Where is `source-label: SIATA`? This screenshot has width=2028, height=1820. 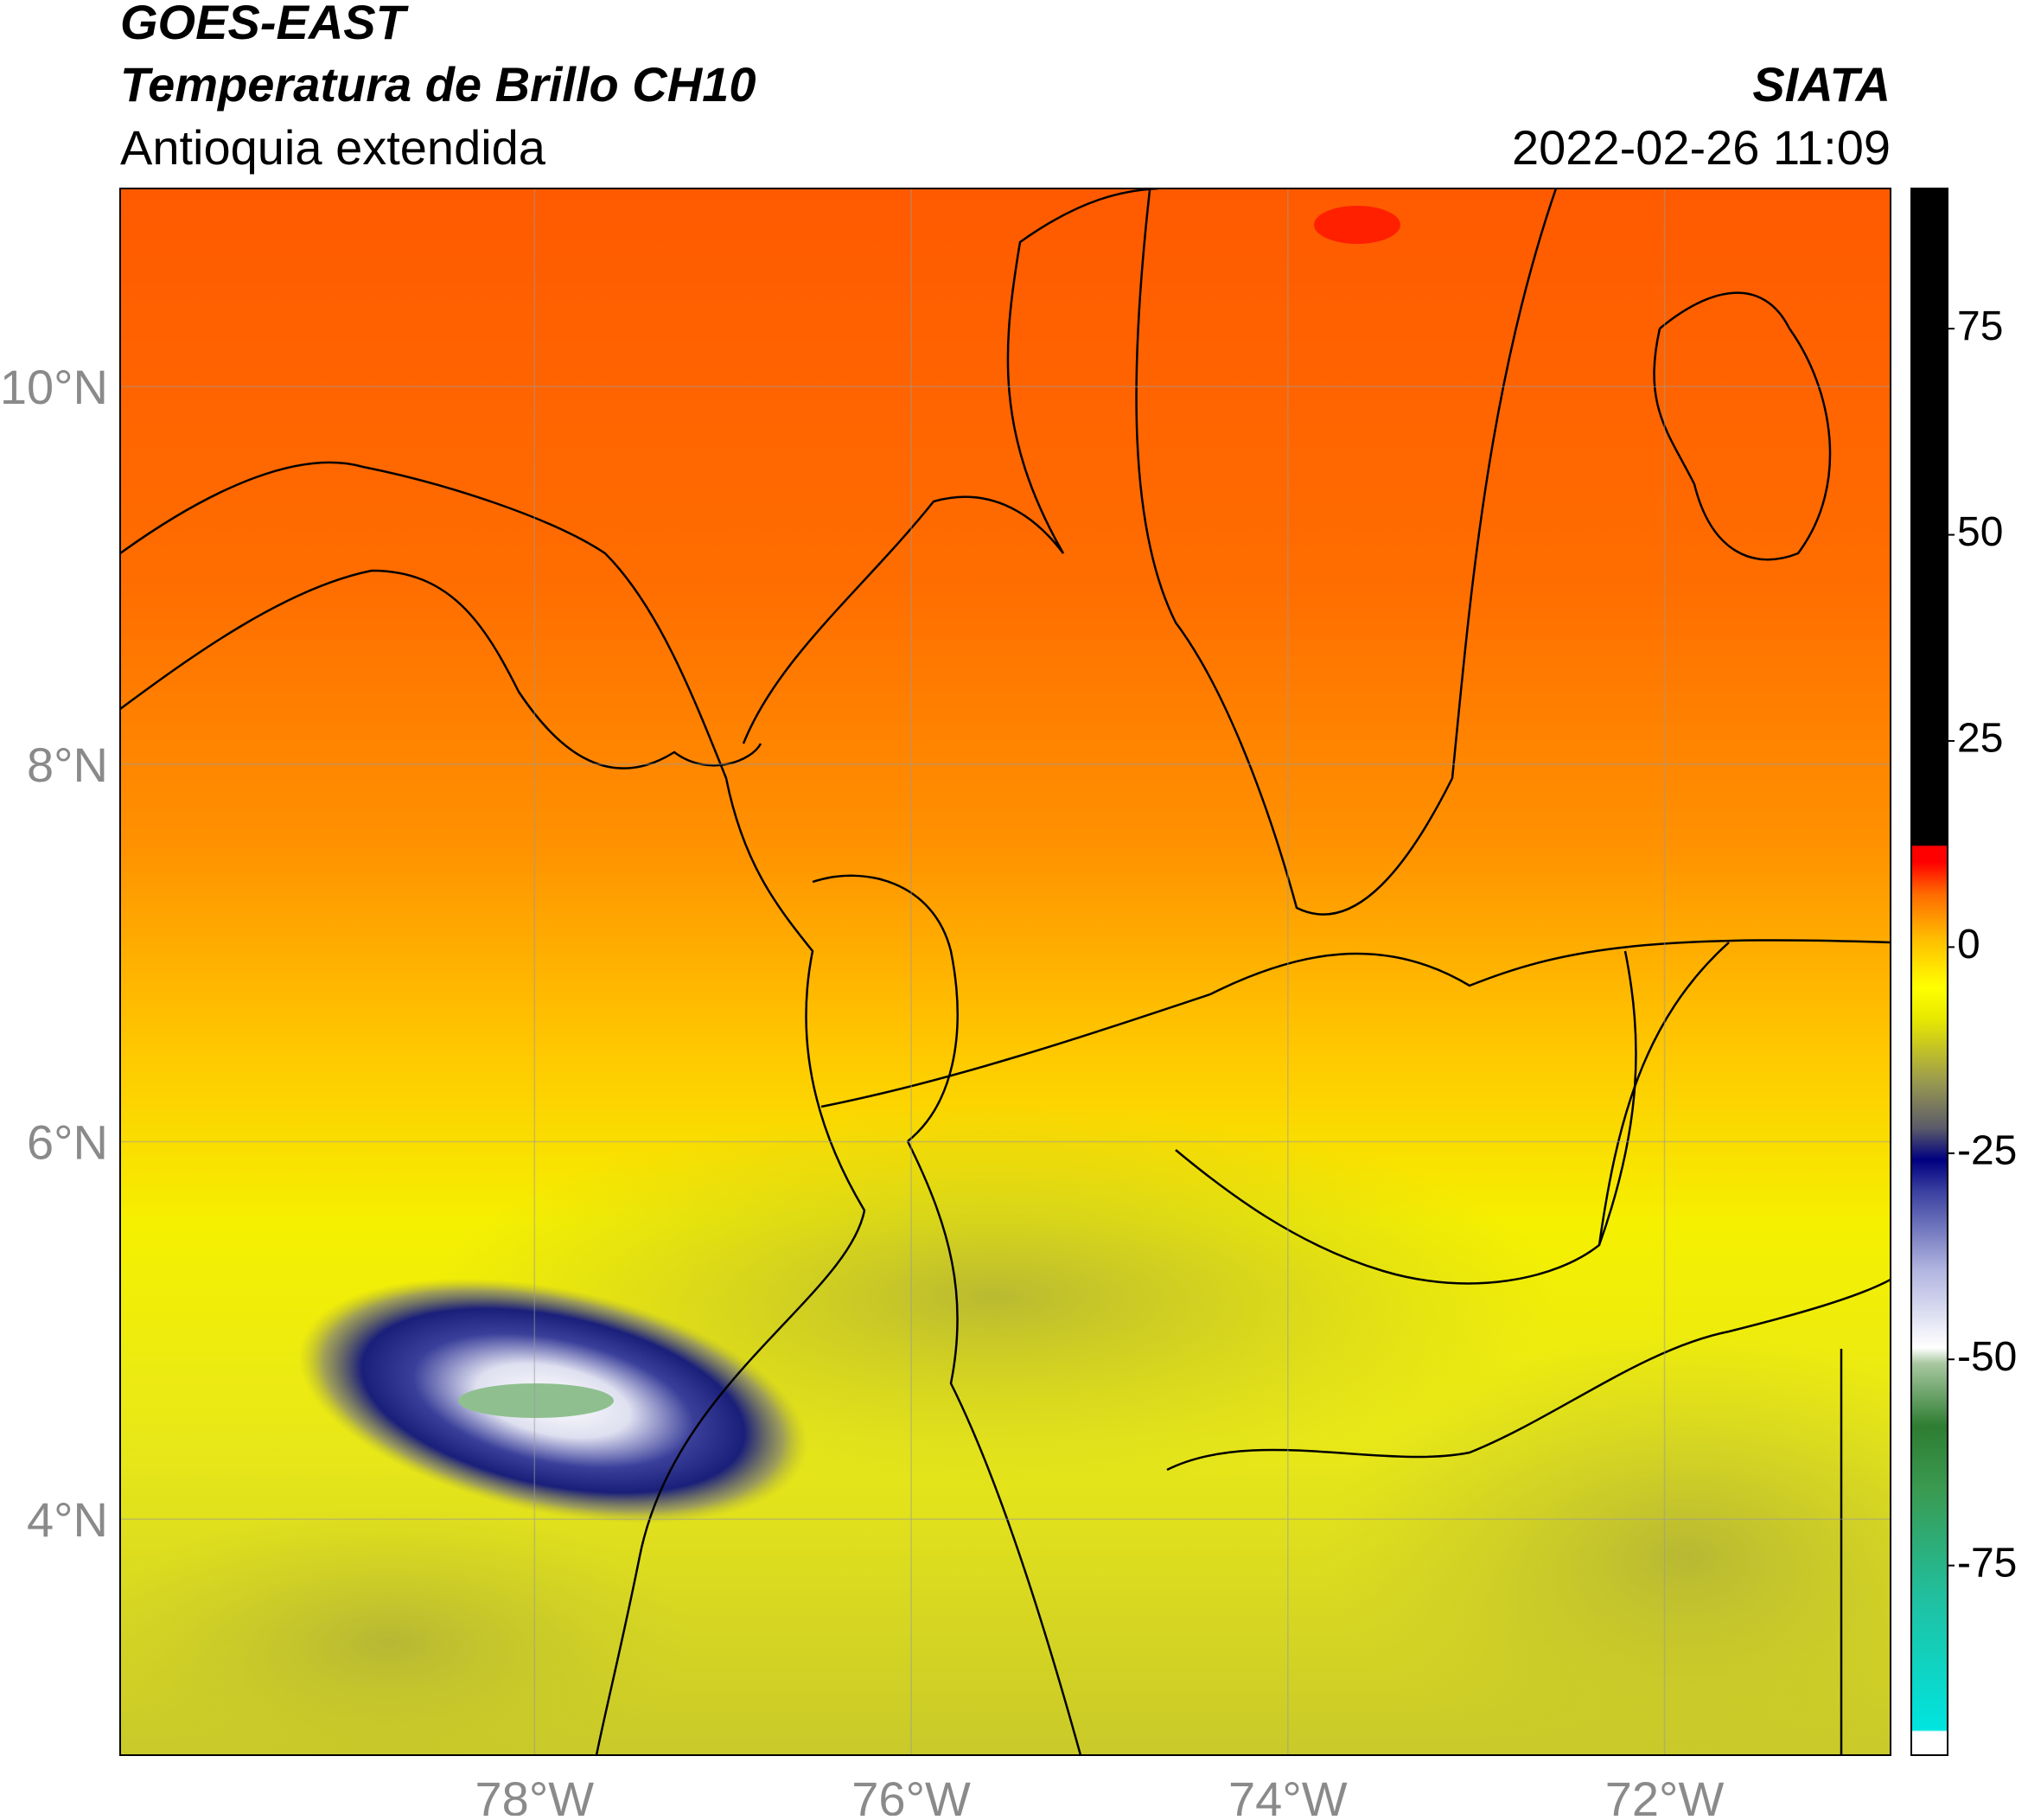
source-label: SIATA is located at coordinates (1822, 84).